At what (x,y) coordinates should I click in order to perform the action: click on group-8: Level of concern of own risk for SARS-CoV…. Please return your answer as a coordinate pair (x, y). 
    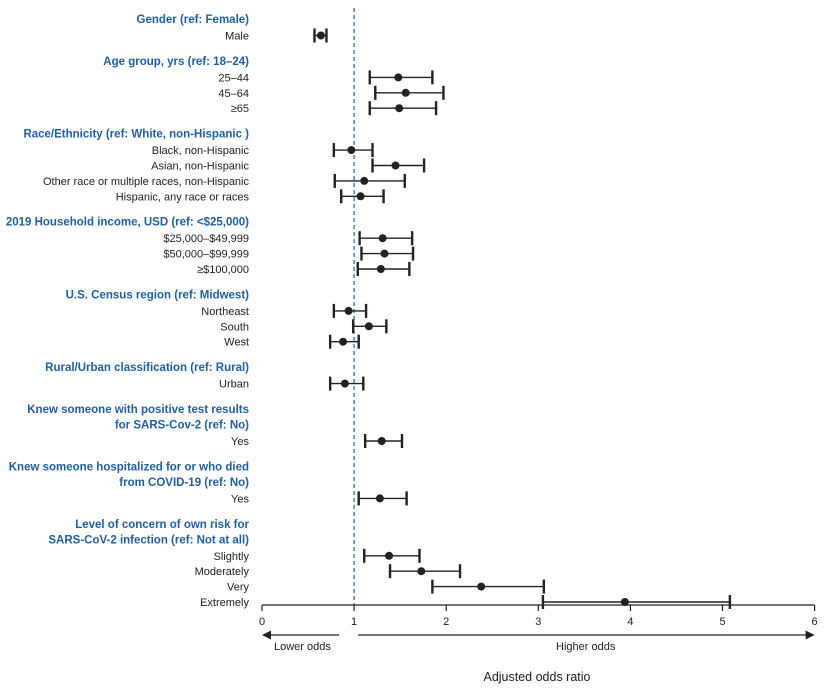
    Looking at the image, I should click on (390, 564).